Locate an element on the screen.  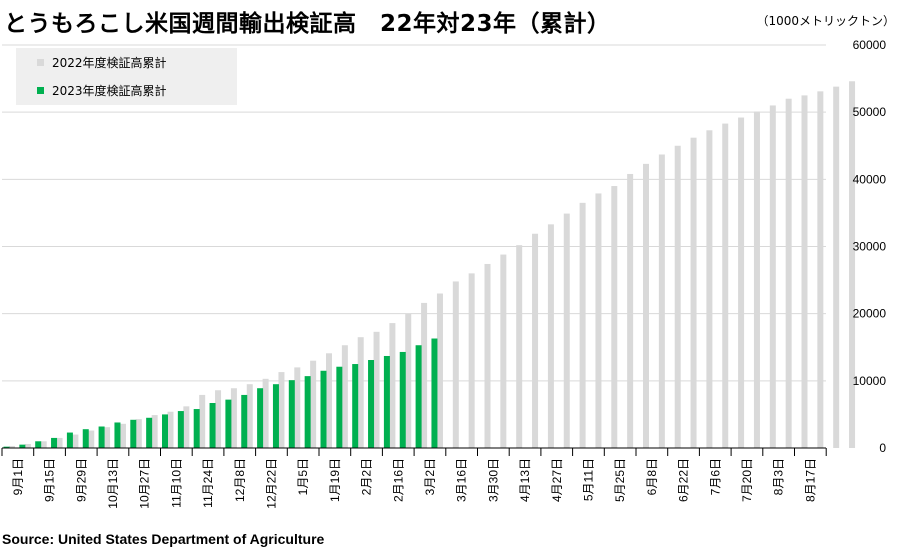
x-tick-label: 4月27日 is located at coordinates (557, 480).